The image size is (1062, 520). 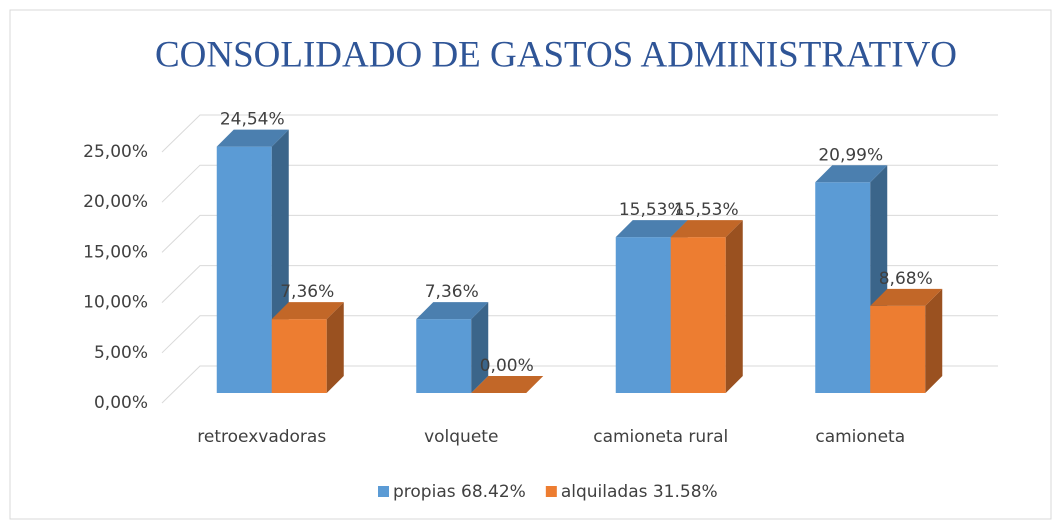 What do you see at coordinates (850, 155) in the screenshot?
I see `data-label: 20,99%` at bounding box center [850, 155].